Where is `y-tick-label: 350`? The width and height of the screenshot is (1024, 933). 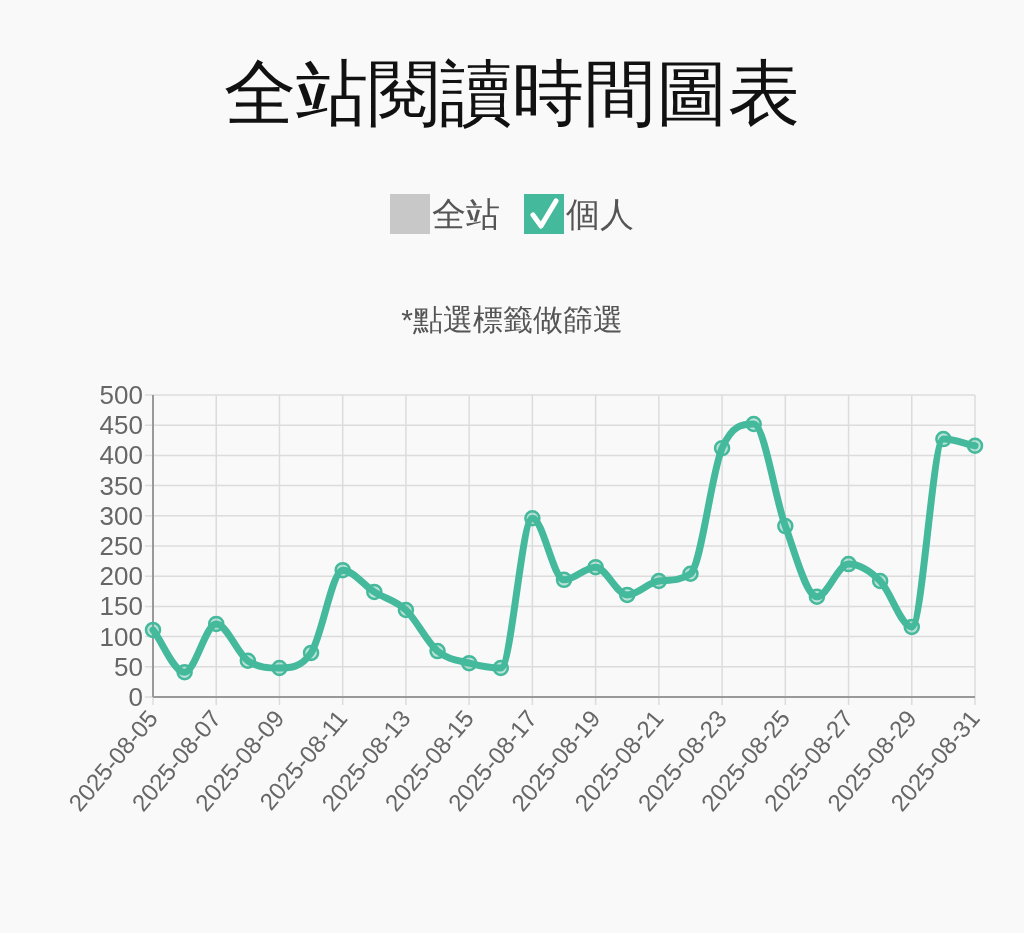
y-tick-label: 350 is located at coordinates (121, 485).